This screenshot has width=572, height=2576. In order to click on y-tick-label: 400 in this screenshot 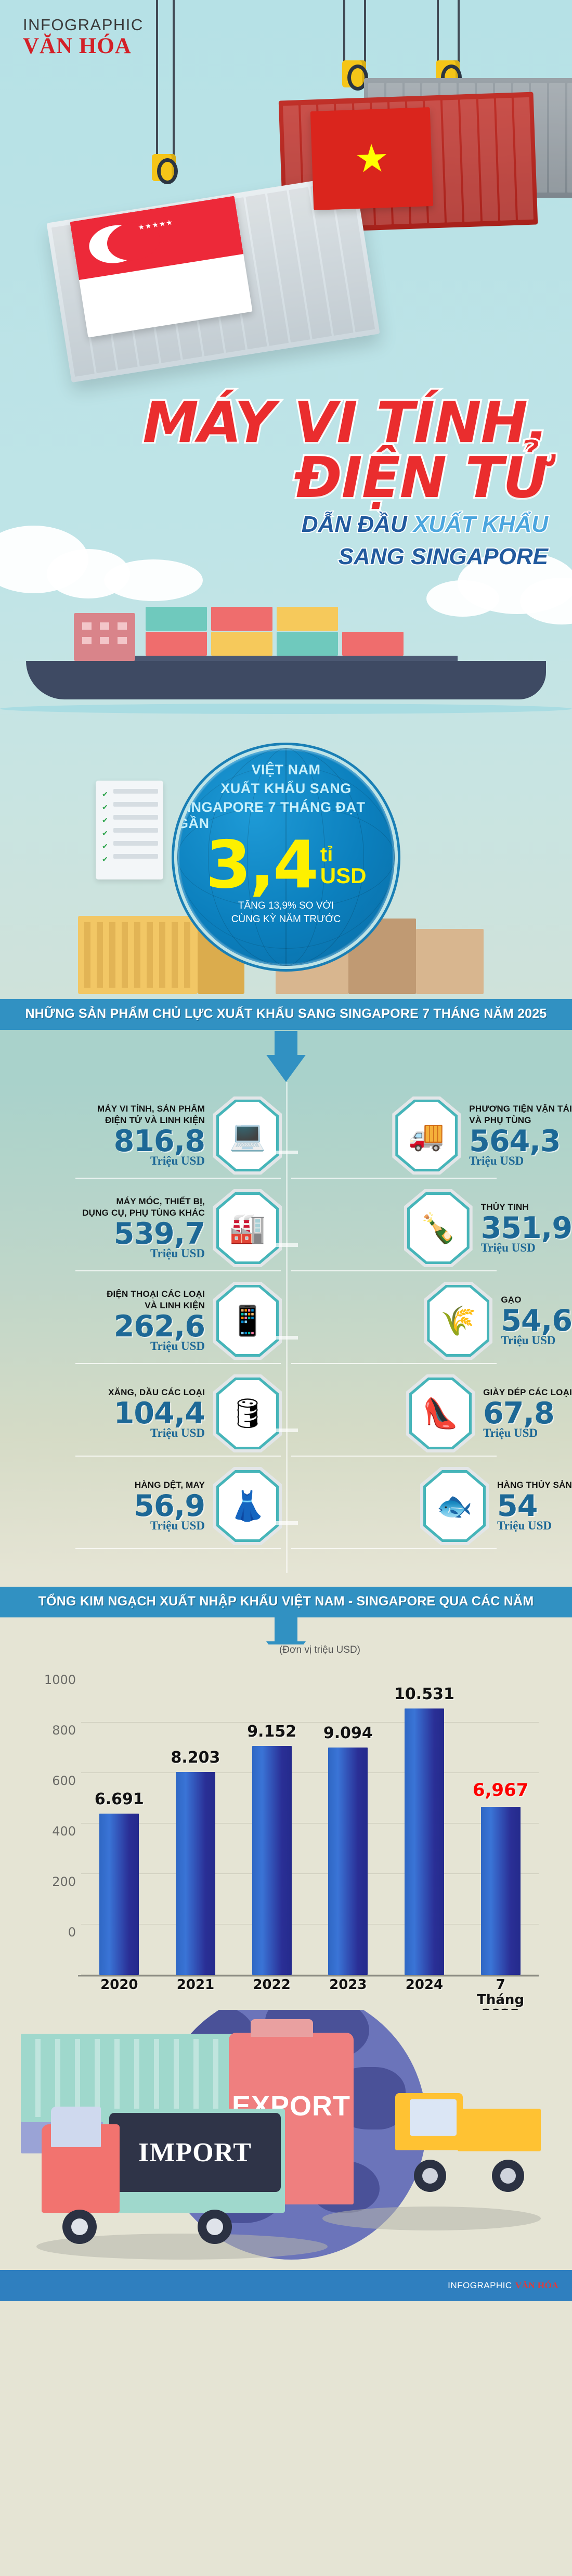, I will do `click(64, 1831)`.